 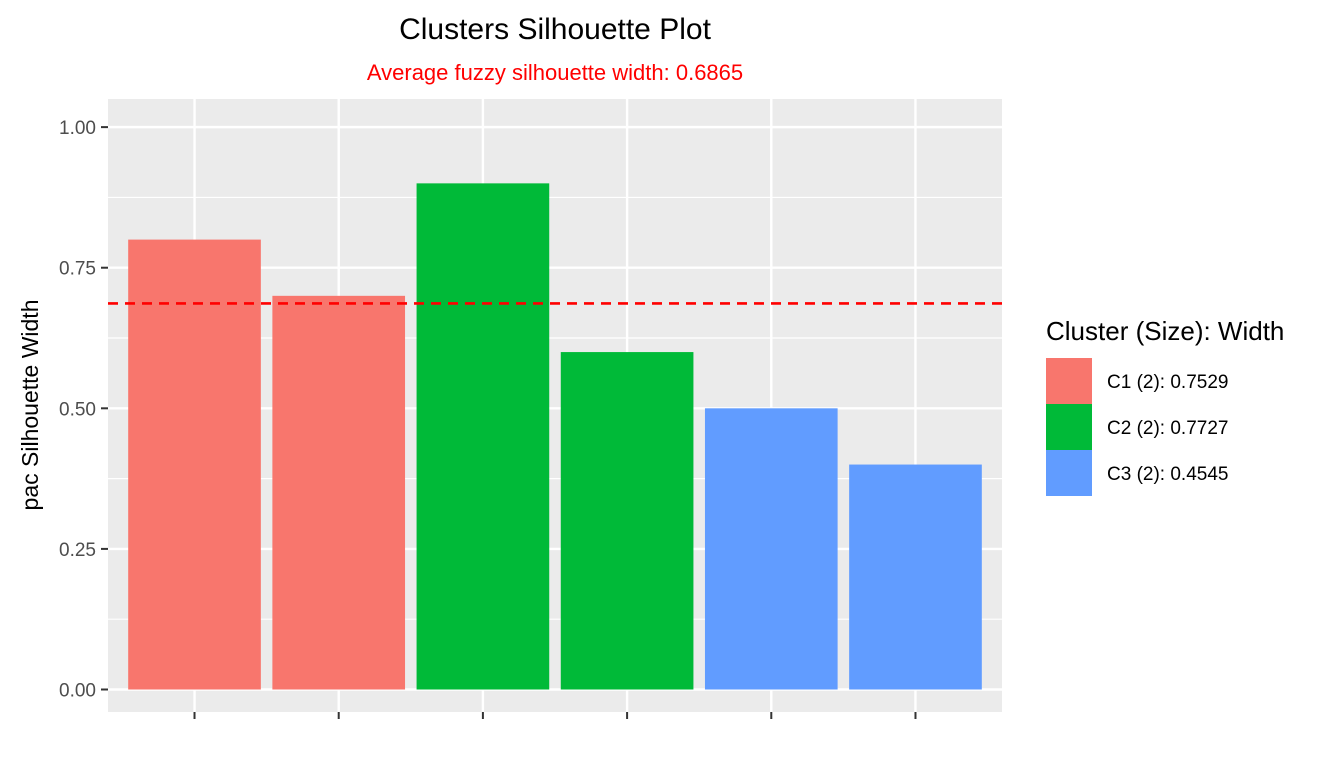 I want to click on y-tick-label: 1.00, so click(x=77, y=128).